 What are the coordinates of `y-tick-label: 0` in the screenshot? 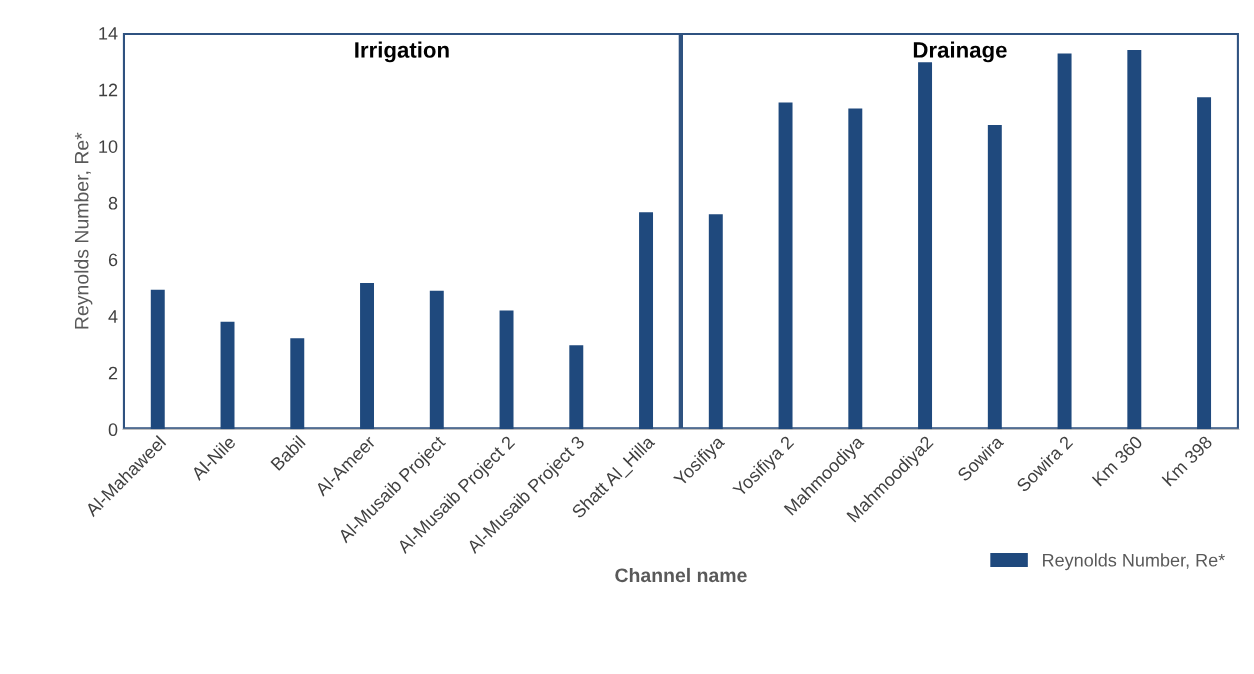 It's located at (113, 430).